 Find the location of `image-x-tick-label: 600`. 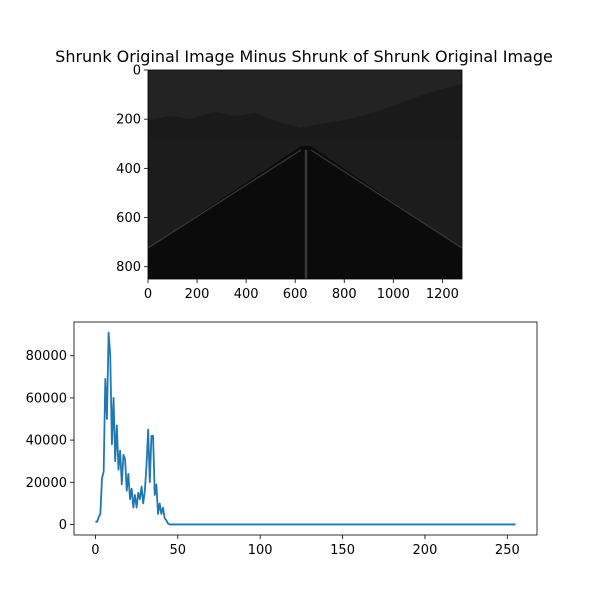

image-x-tick-label: 600 is located at coordinates (295, 294).